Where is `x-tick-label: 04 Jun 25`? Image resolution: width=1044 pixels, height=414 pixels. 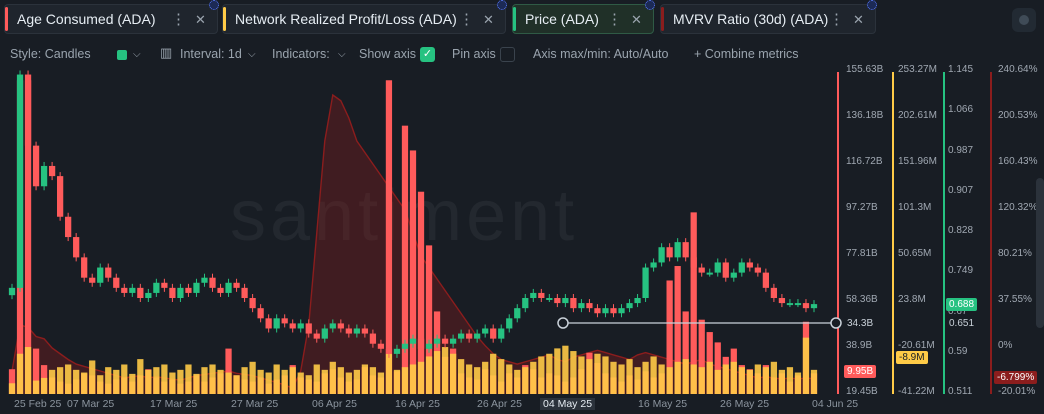 x-tick-label: 04 Jun 25 is located at coordinates (835, 404).